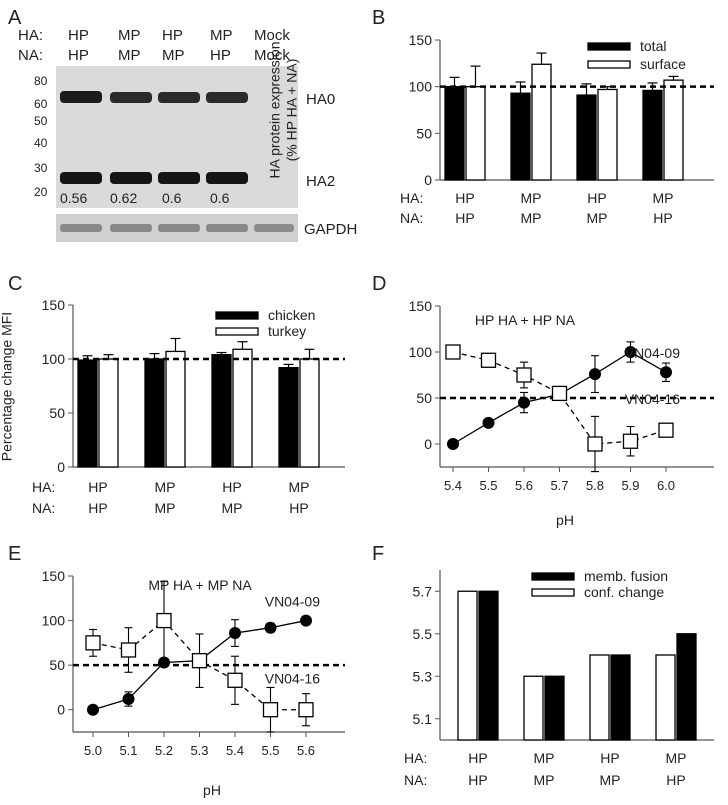  I want to click on blot-lane-5-na: Mock, so click(272, 55).